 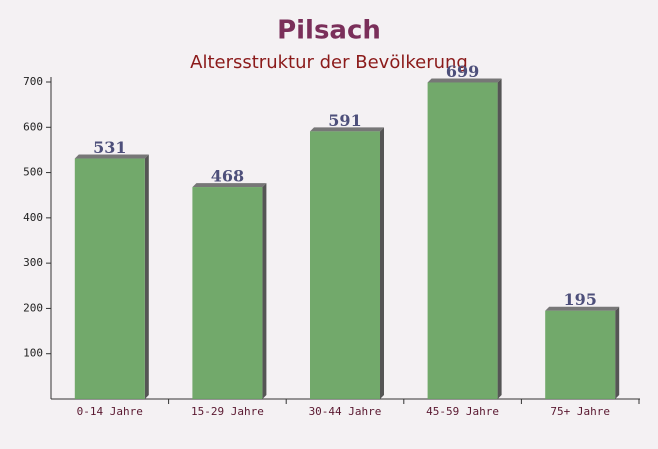 I want to click on value-label: 699, so click(x=462, y=71).